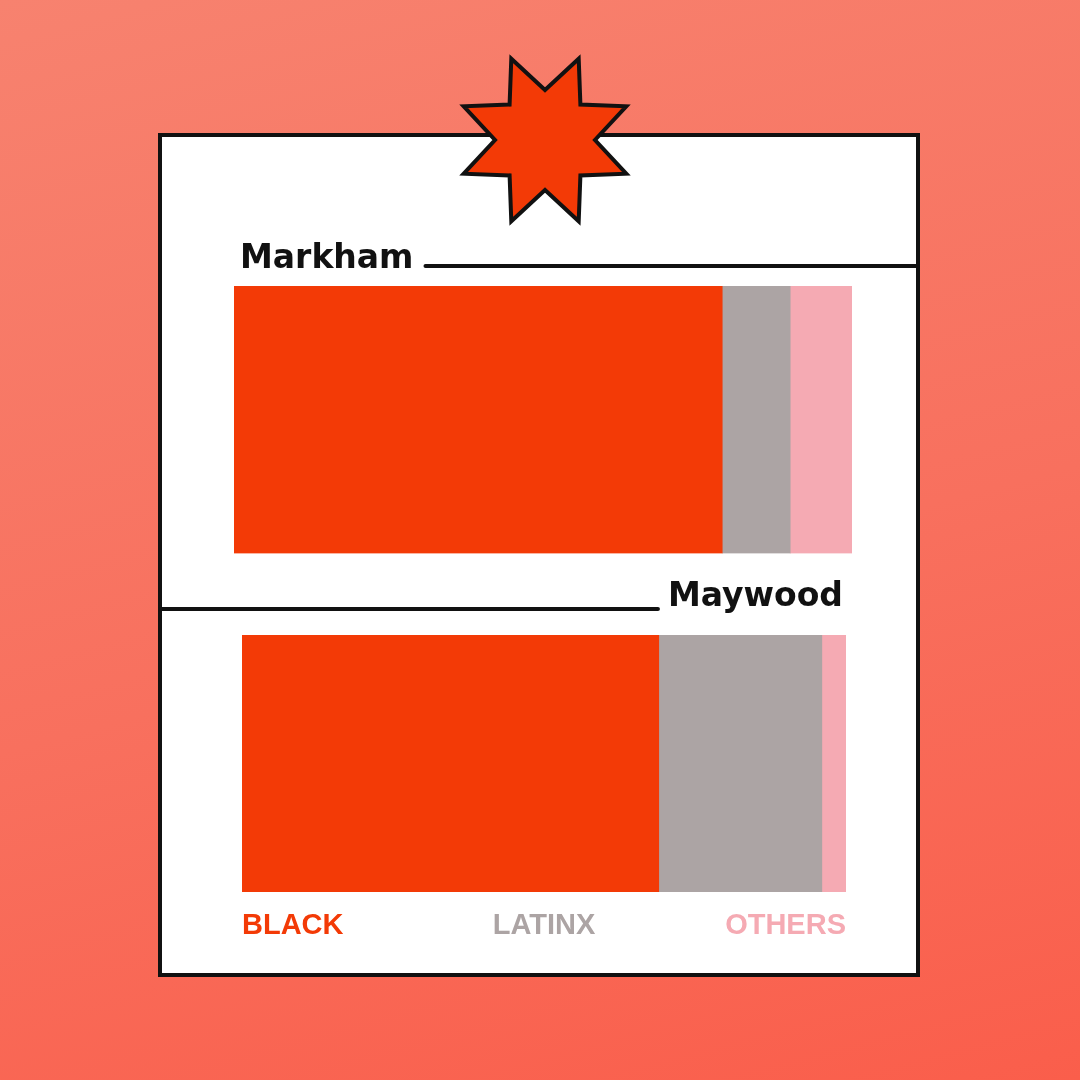 Image resolution: width=1080 pixels, height=1080 pixels. Describe the element at coordinates (755, 594) in the screenshot. I see `chart-title: Maywood` at that location.